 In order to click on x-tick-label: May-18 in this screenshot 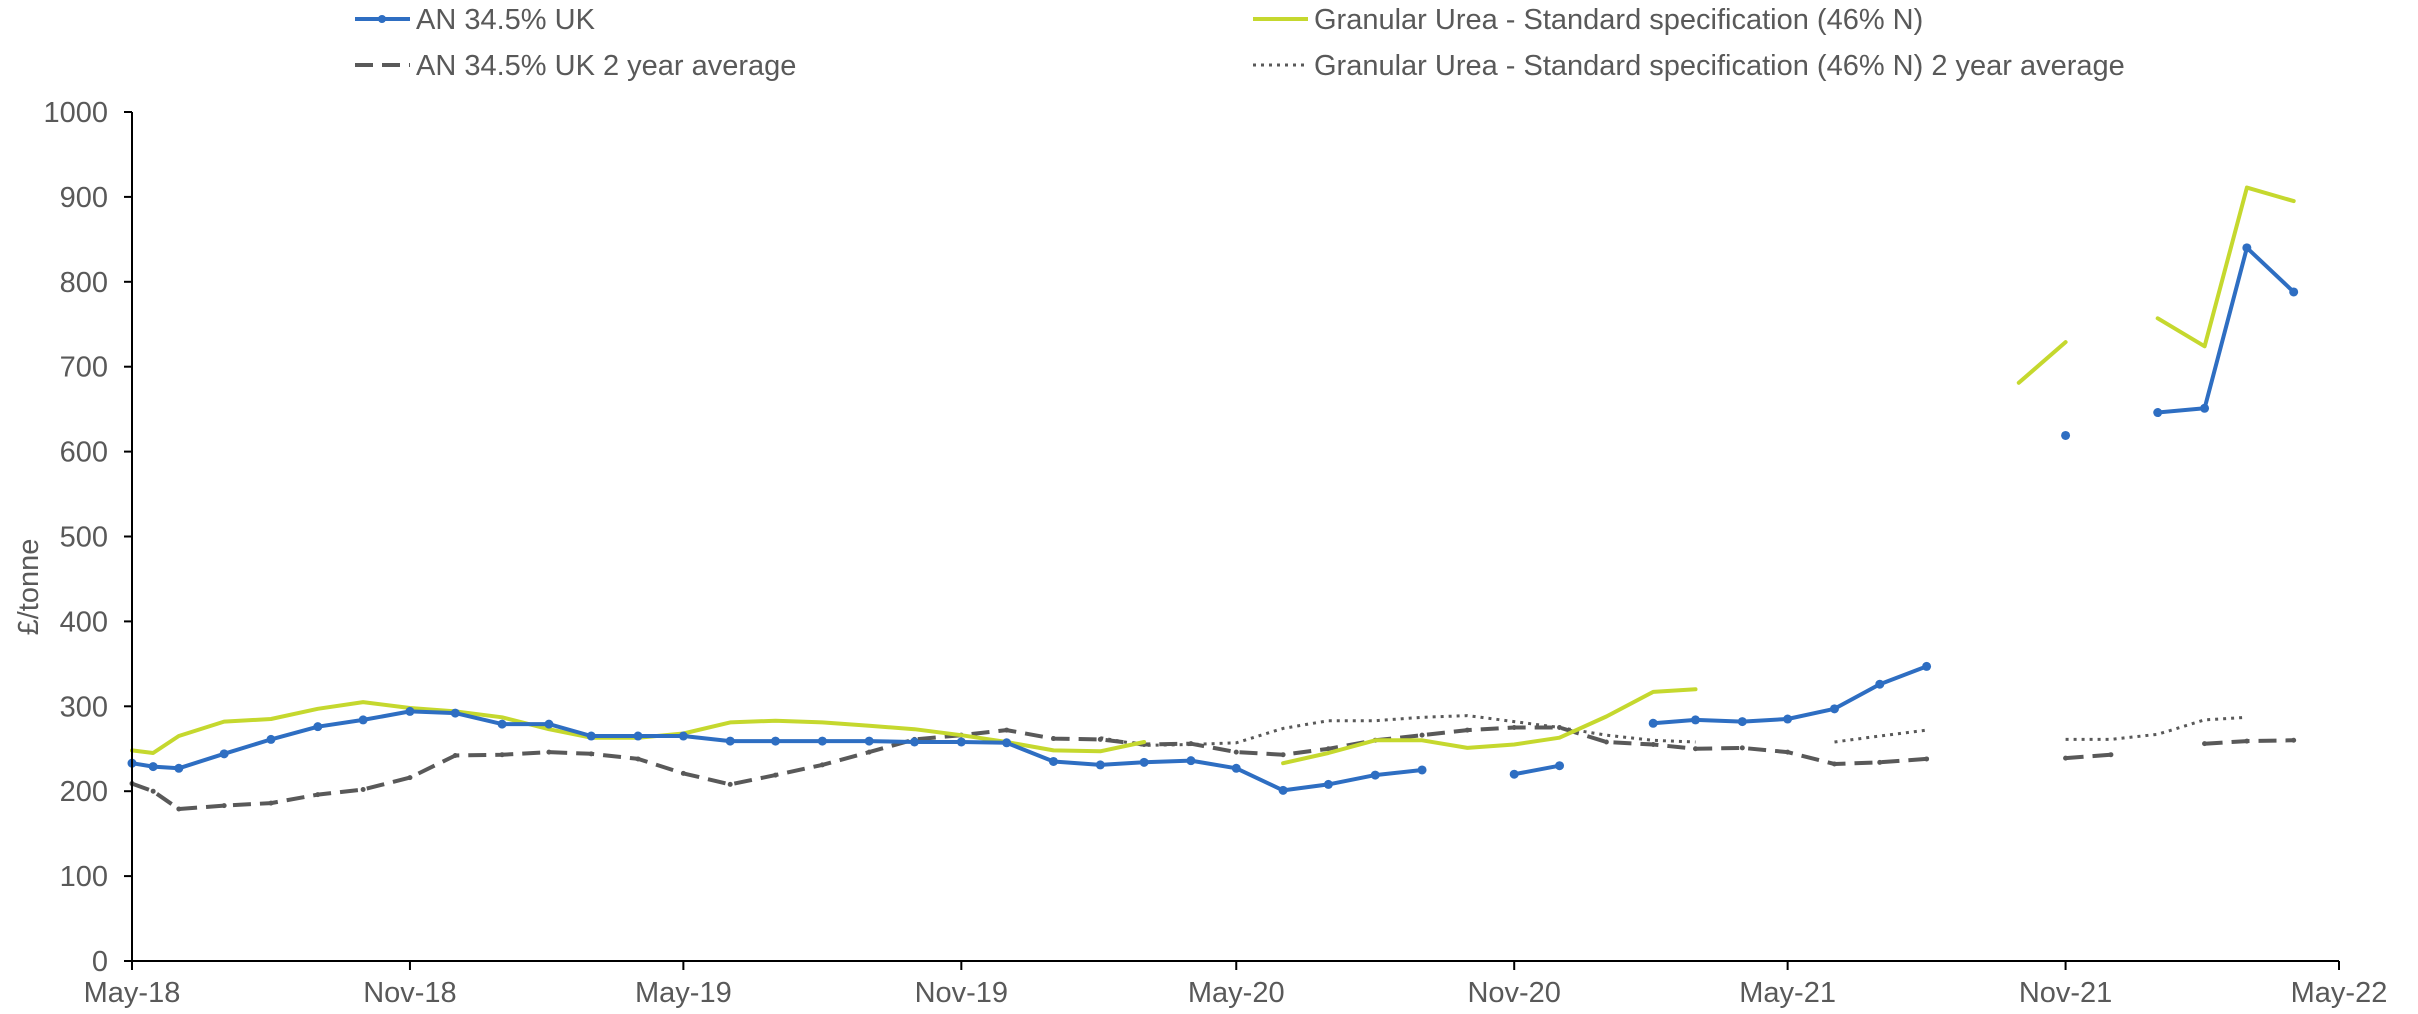, I will do `click(132, 993)`.